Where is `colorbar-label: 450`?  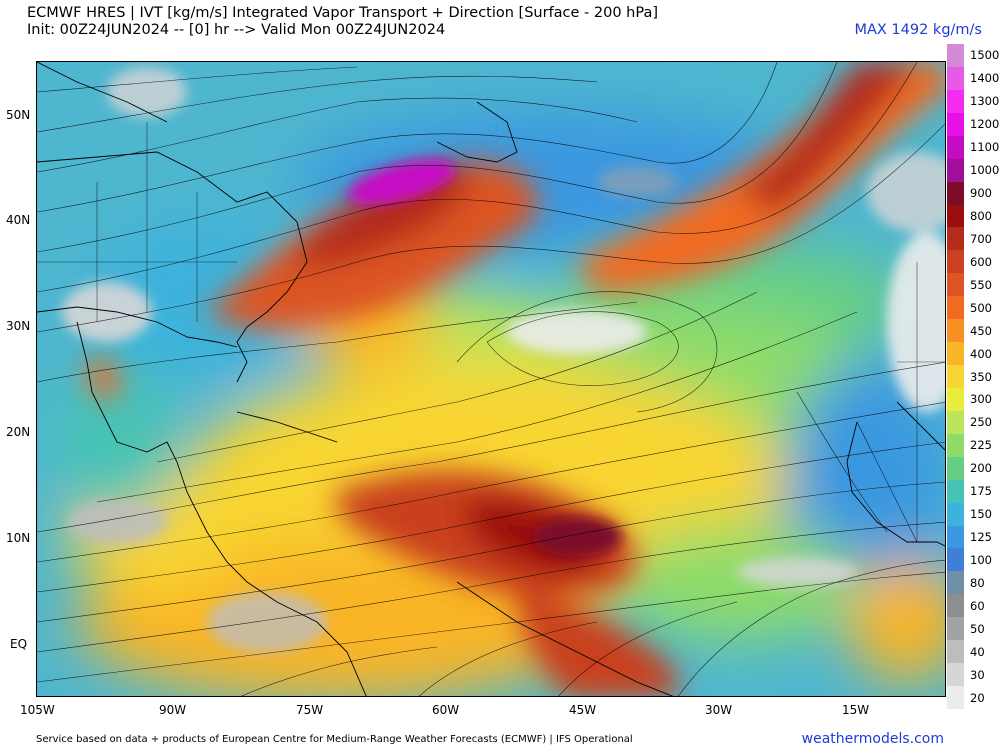
colorbar-label: 450 is located at coordinates (981, 330).